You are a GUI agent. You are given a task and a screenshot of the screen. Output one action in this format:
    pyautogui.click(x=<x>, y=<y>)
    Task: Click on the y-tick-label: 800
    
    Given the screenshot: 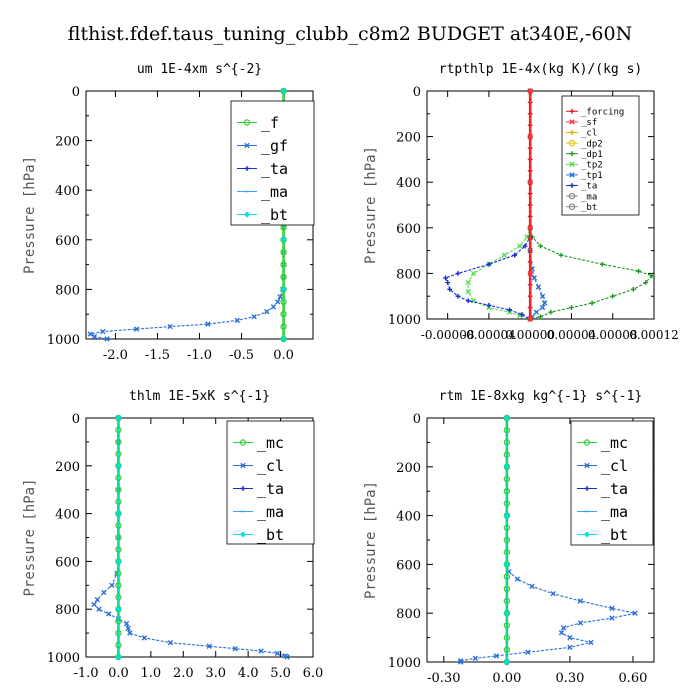 What is the action you would take?
    pyautogui.click(x=408, y=614)
    